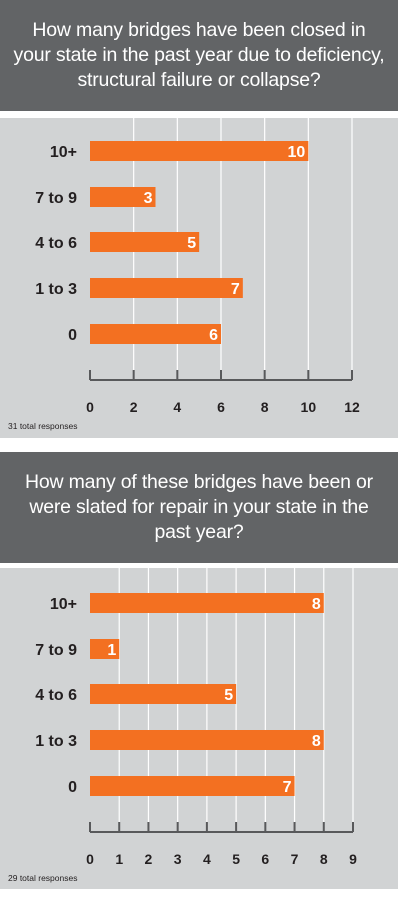 This screenshot has height=900, width=400. Describe the element at coordinates (213, 335) in the screenshot. I see `chart-1-data-label: 6` at that location.